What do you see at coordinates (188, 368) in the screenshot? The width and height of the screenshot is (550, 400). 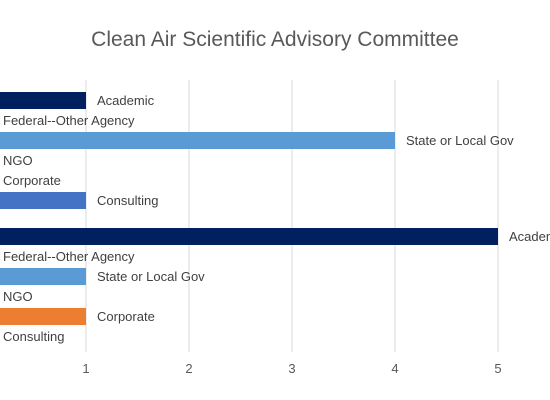 I see `x-tick-label: 2` at bounding box center [188, 368].